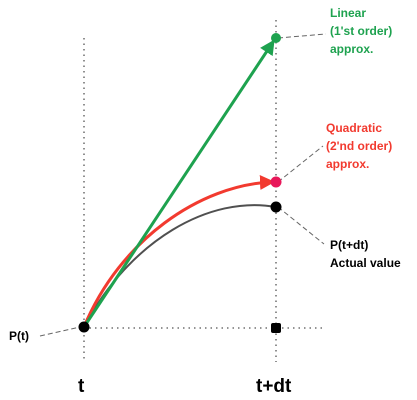 Image resolution: width=417 pixels, height=400 pixels. I want to click on quadratic-label: Quadratic (2'nd order) approx., so click(359, 146).